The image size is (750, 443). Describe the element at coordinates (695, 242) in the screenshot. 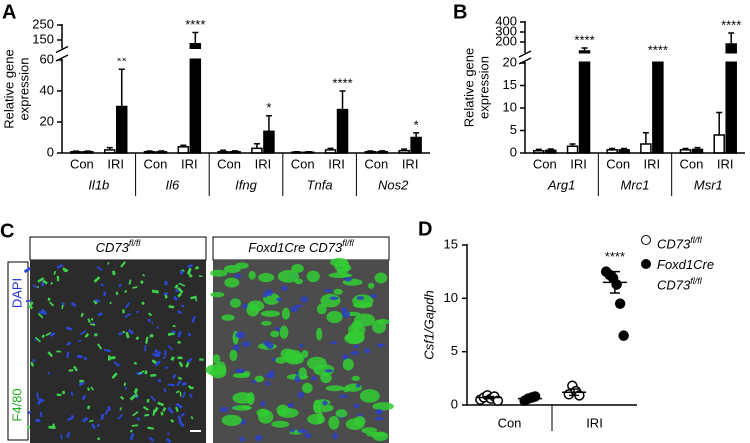

I see `legend-item: CD73fl/fl` at that location.